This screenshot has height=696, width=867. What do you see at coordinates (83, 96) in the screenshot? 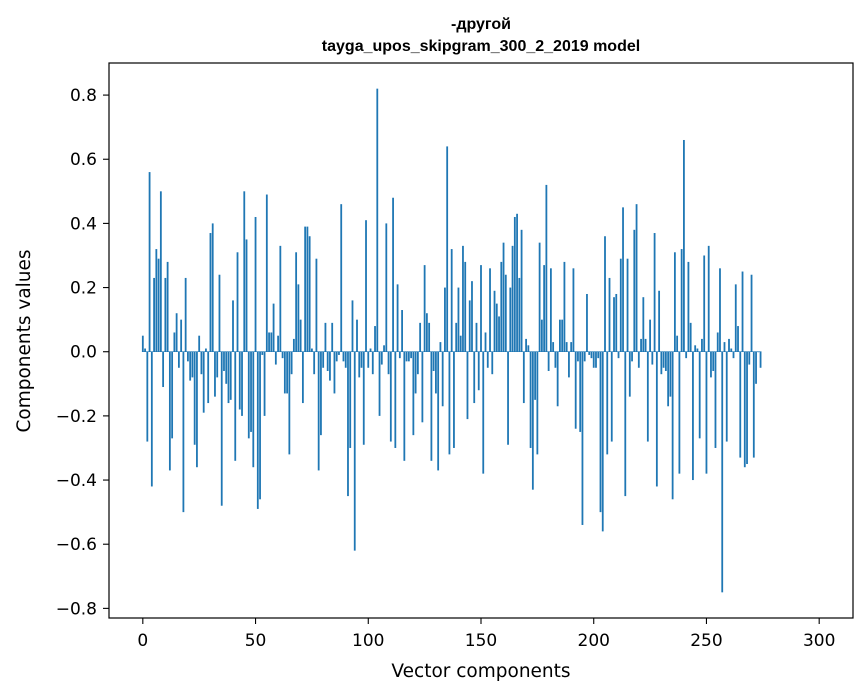
I see `y-tick-label: 0.8` at bounding box center [83, 96].